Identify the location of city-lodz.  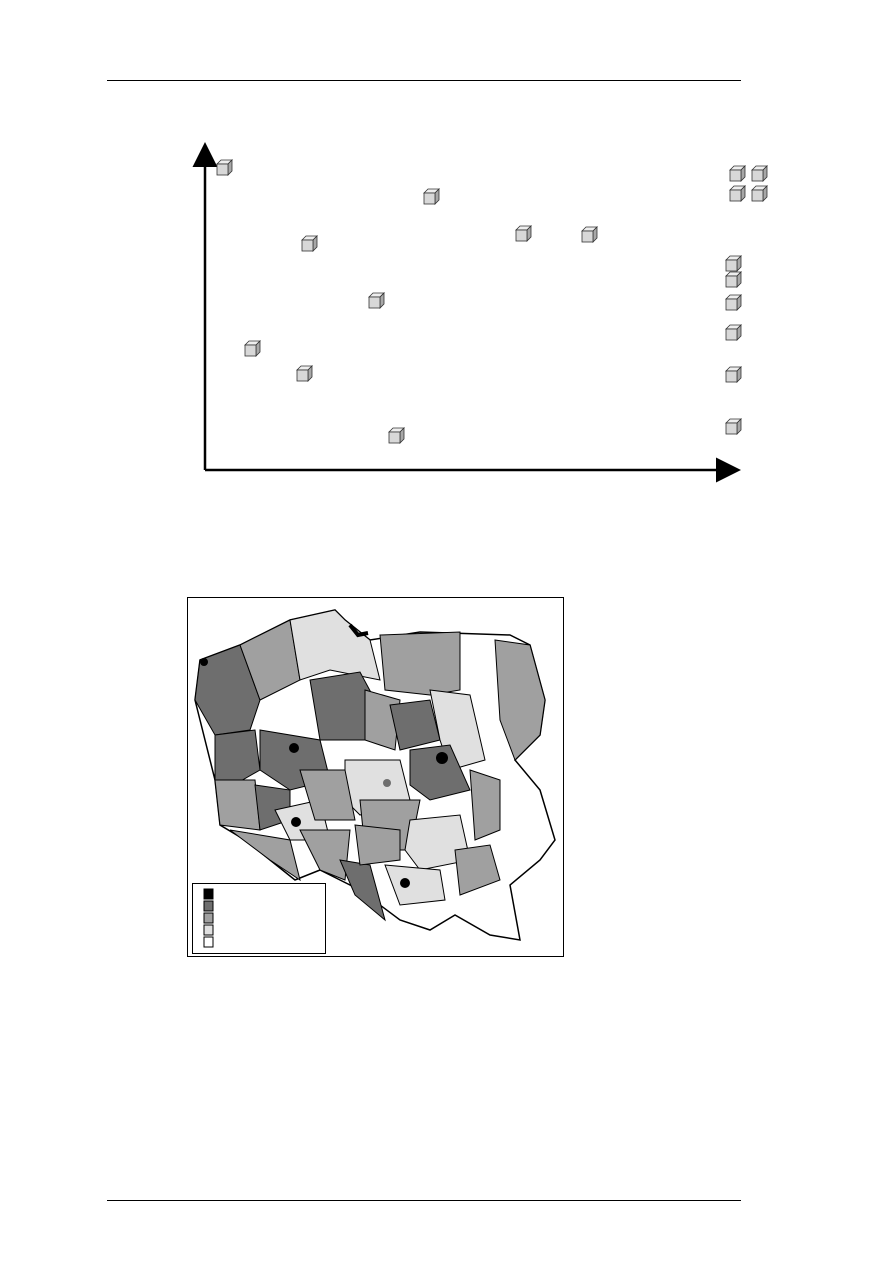
(387, 783).